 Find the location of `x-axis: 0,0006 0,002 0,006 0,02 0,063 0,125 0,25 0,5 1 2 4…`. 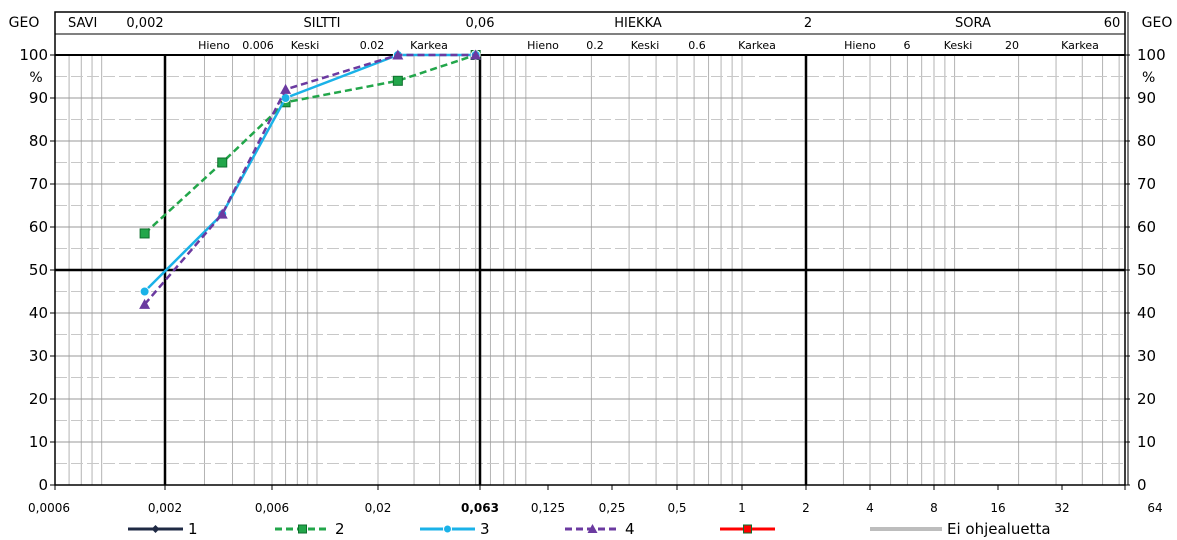

x-axis: 0,0006 0,002 0,006 0,02 0,063 0,125 0,25 0,5 1 2 4… is located at coordinates (595, 500).